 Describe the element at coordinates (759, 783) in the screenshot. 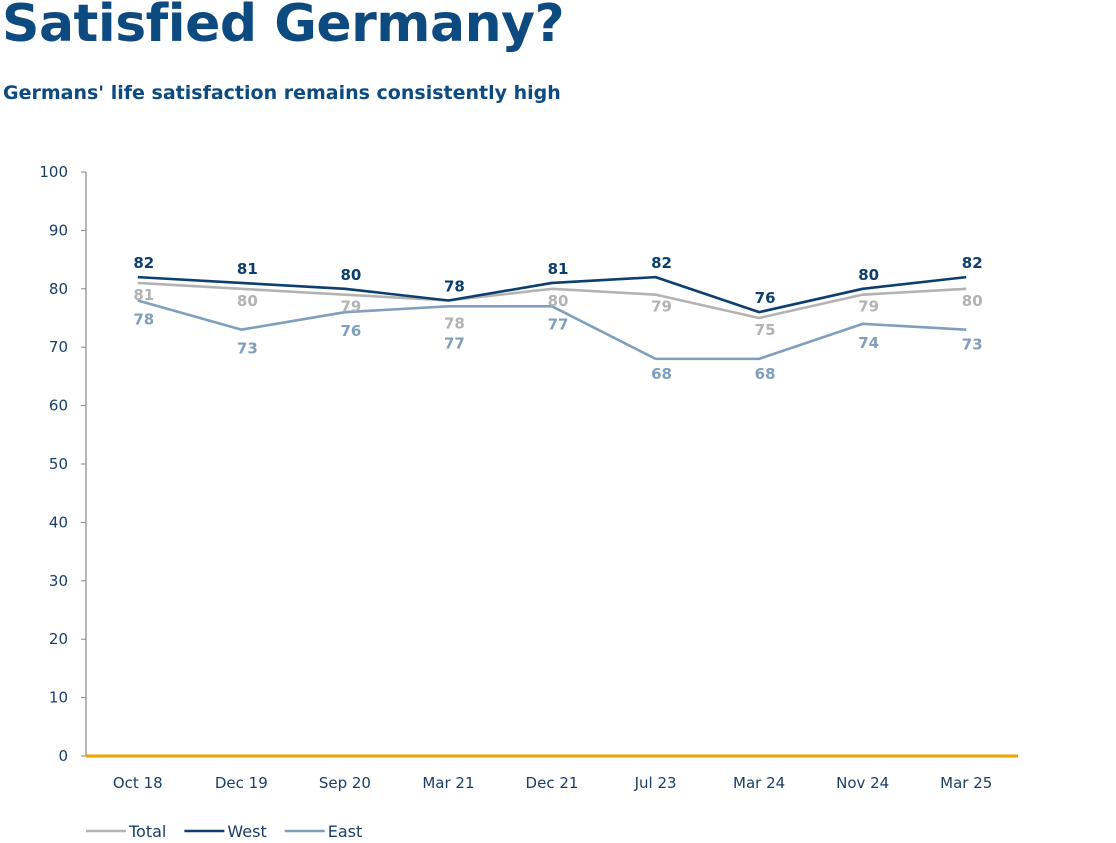

I see `x-tick-label: Mar 24` at that location.